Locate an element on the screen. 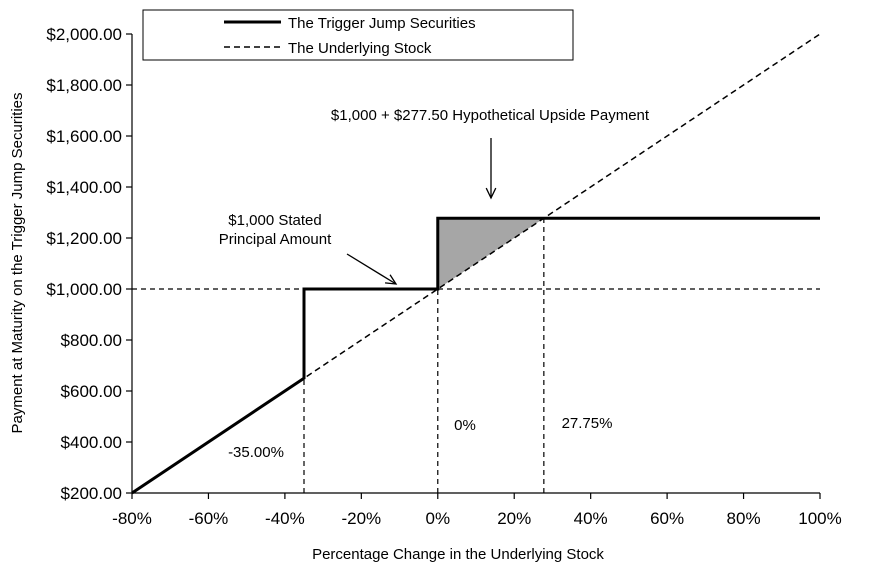  y-tick-label: $1,400.00 is located at coordinates (84, 187).